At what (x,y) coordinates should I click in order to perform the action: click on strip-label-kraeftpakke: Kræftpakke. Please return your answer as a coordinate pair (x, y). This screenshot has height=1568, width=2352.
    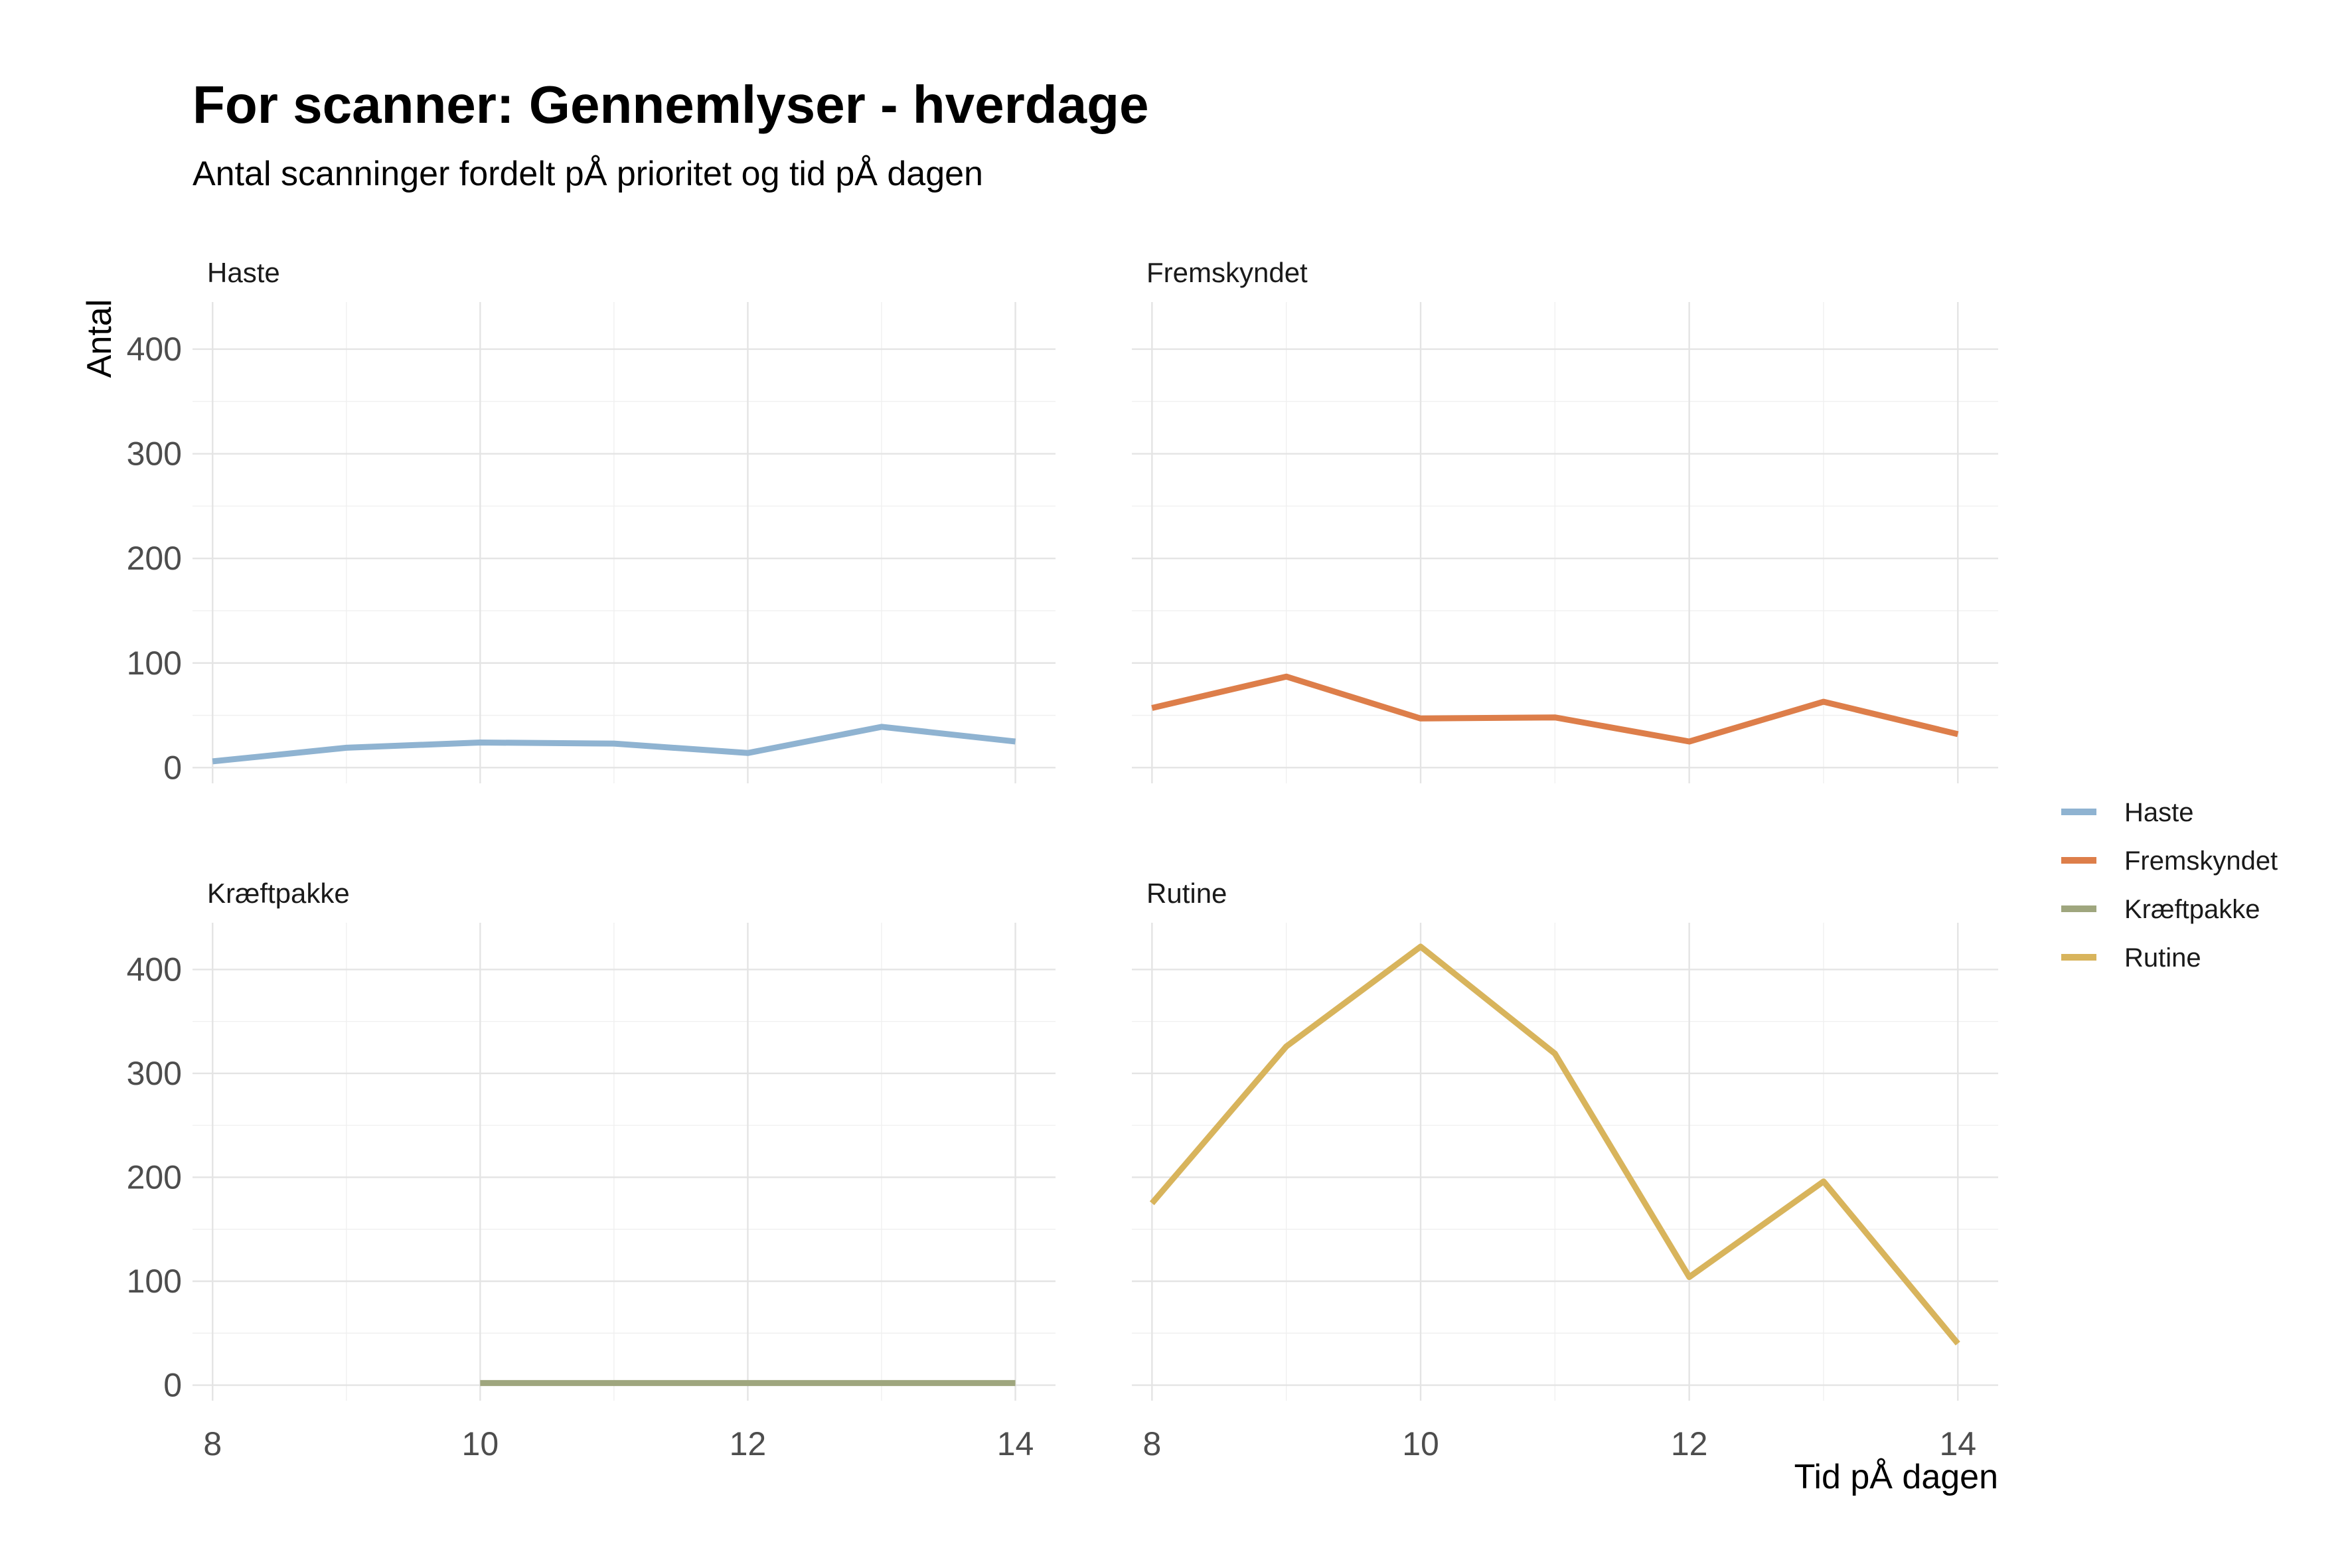
    Looking at the image, I should click on (278, 893).